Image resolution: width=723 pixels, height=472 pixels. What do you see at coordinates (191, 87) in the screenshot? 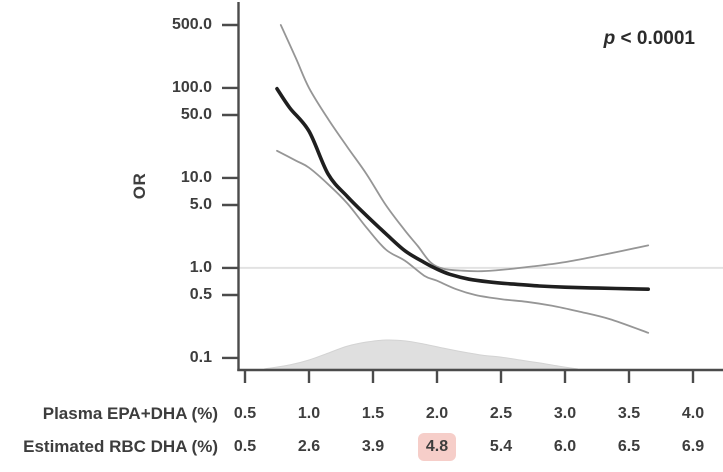
I see `y-tick-label: 100.0` at bounding box center [191, 87].